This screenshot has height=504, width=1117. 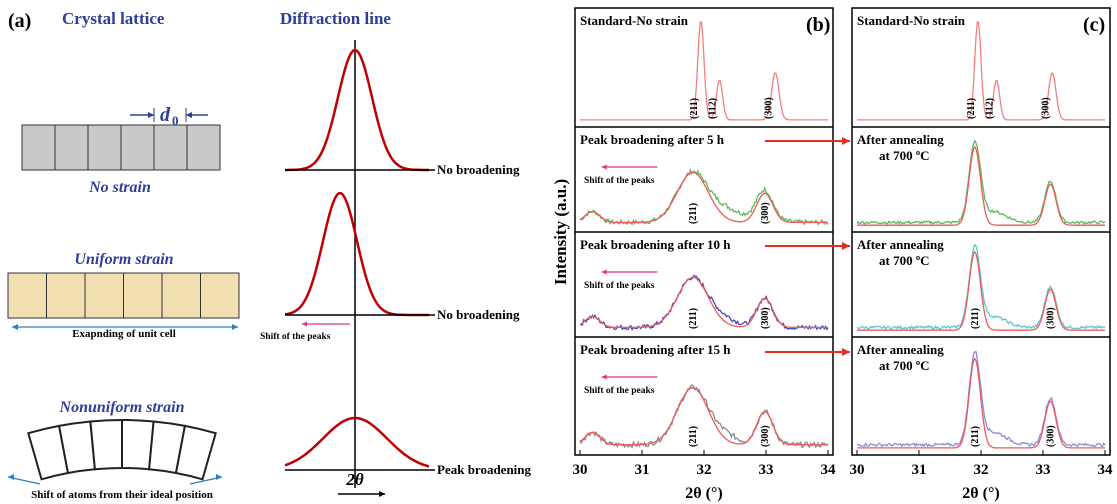 What do you see at coordinates (123, 259) in the screenshot?
I see `strain-label: Uniform strain` at bounding box center [123, 259].